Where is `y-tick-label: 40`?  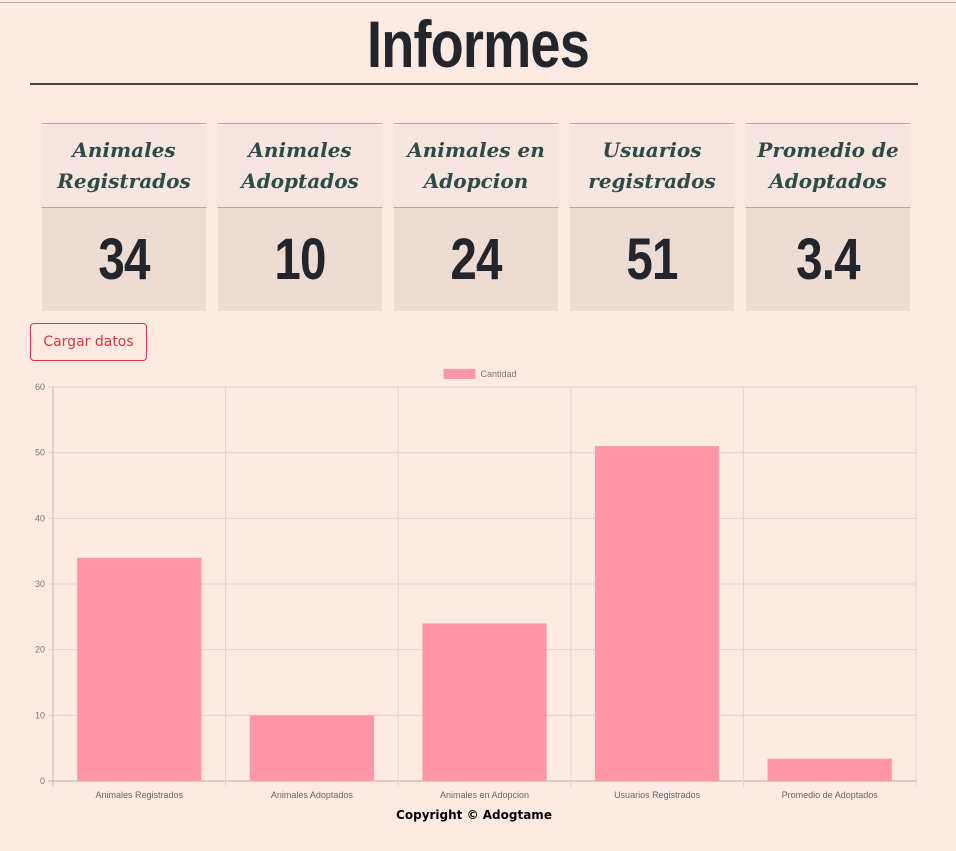 y-tick-label: 40 is located at coordinates (40, 518).